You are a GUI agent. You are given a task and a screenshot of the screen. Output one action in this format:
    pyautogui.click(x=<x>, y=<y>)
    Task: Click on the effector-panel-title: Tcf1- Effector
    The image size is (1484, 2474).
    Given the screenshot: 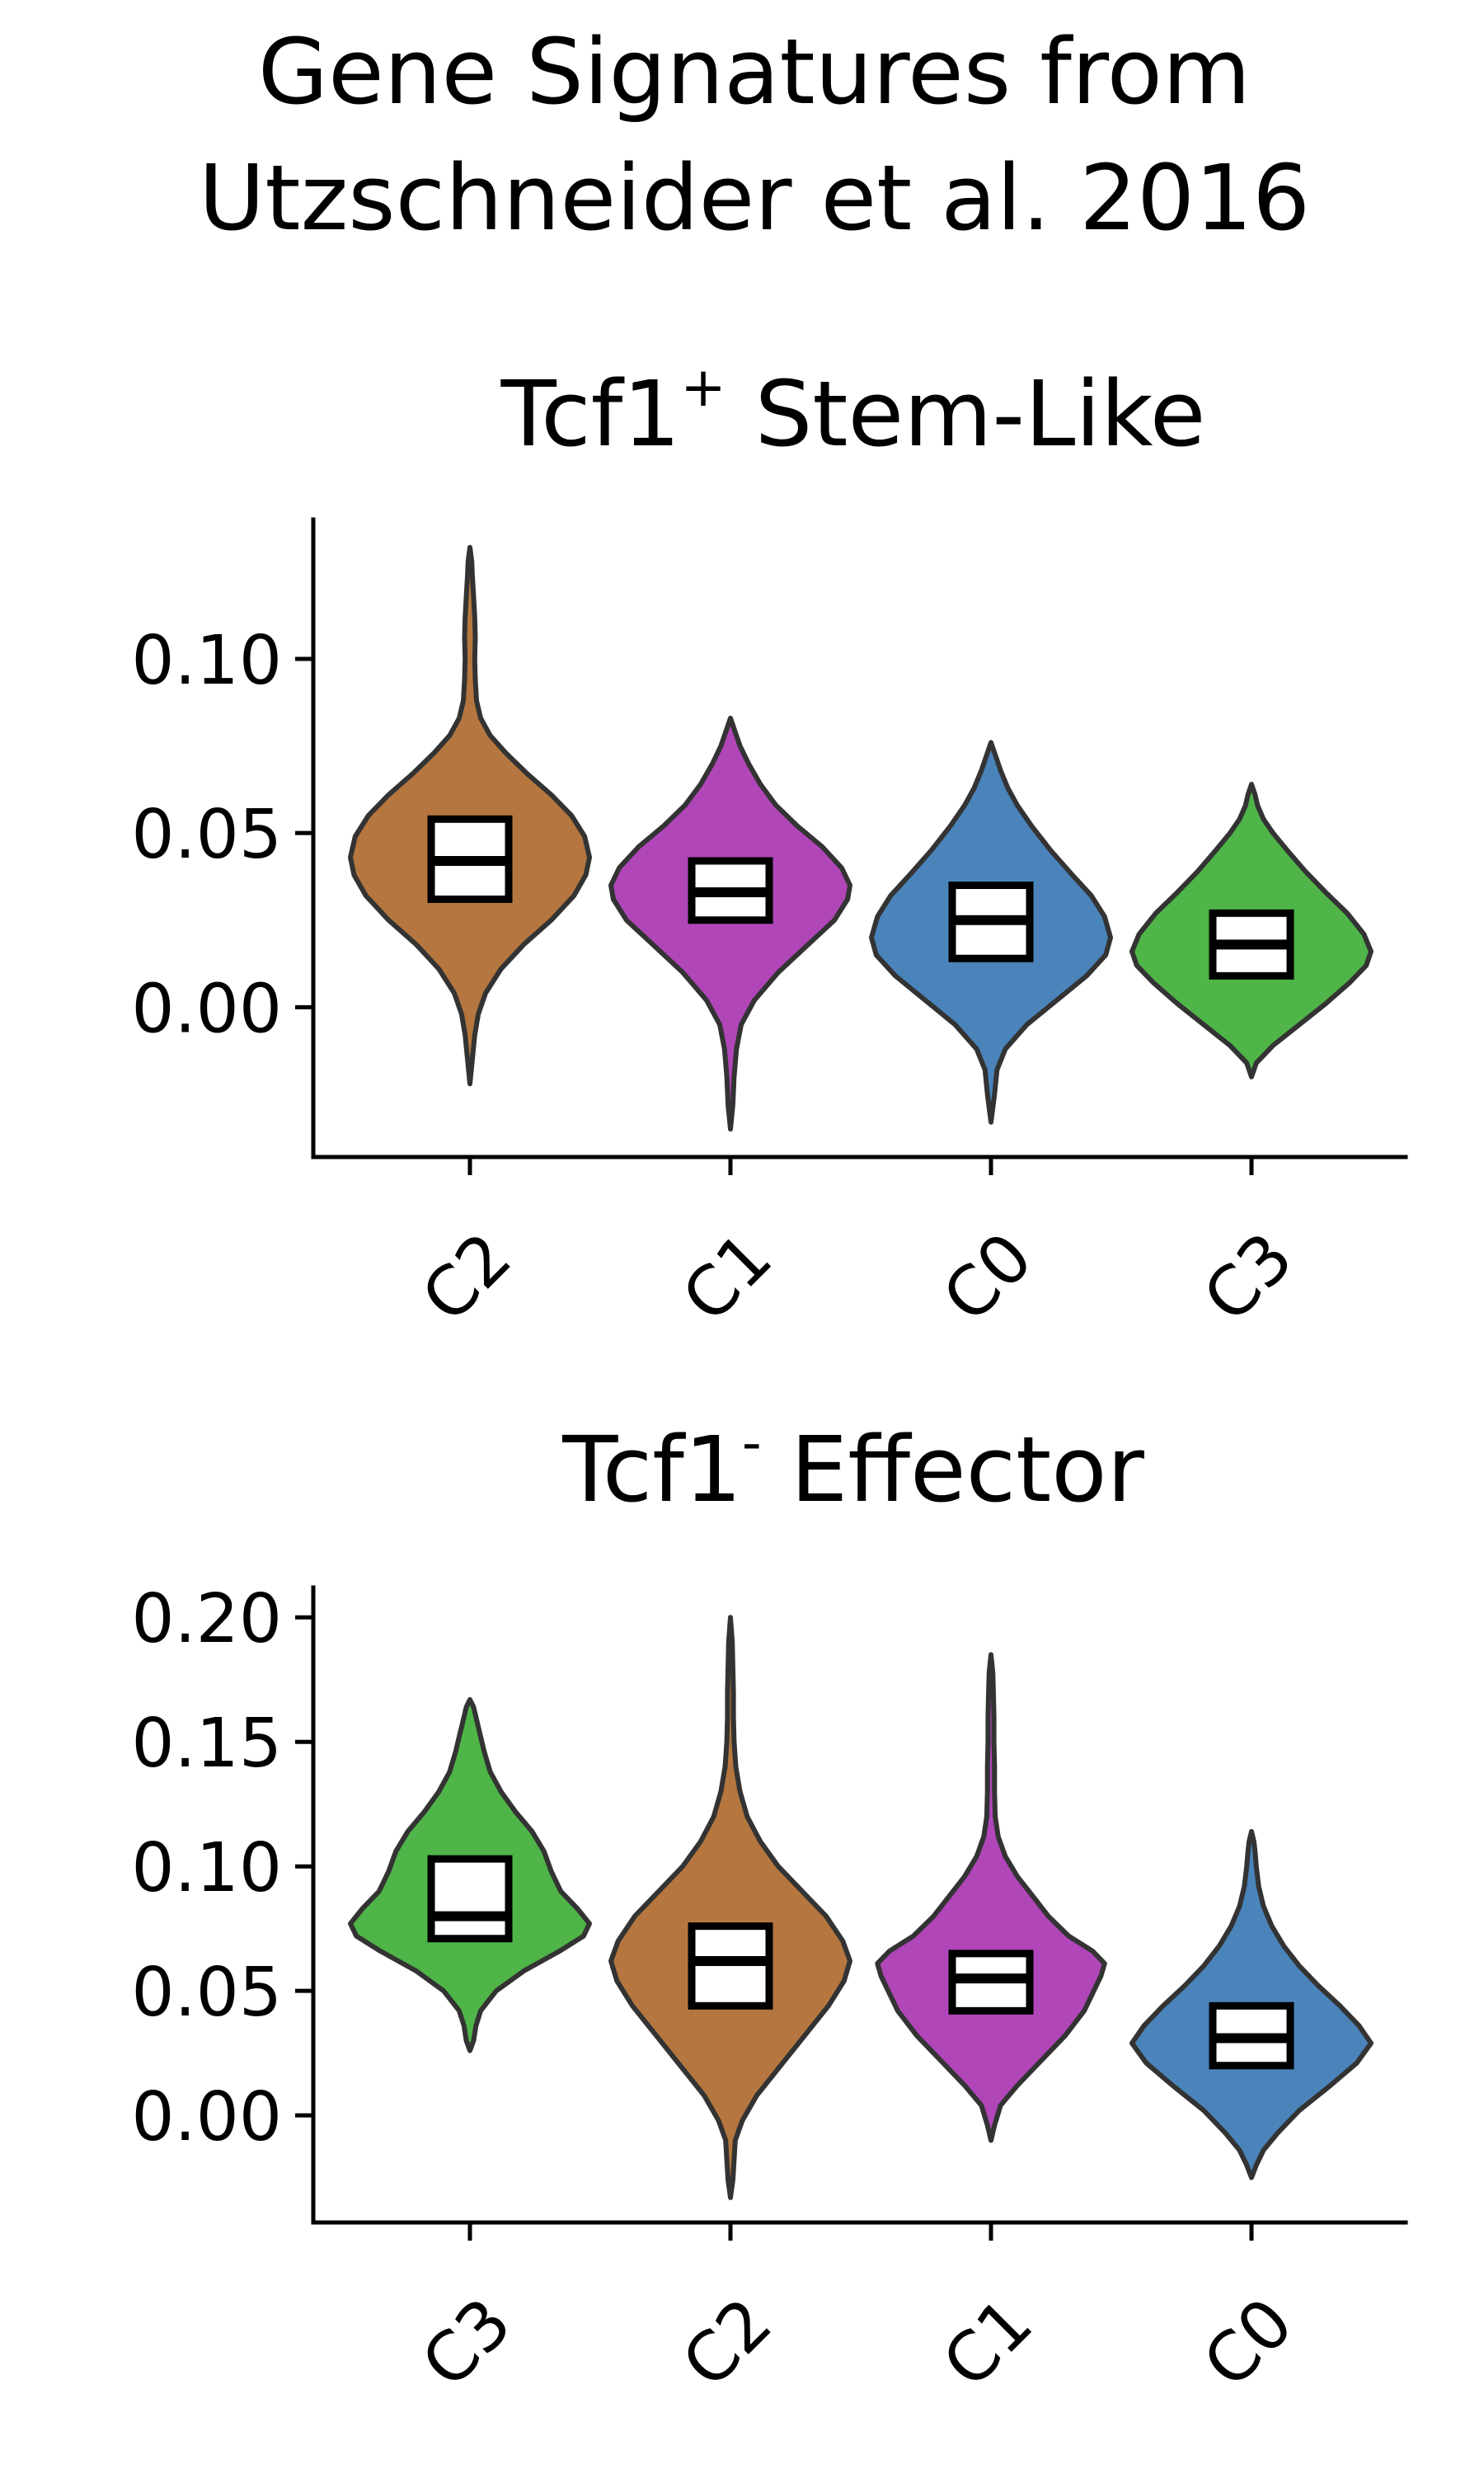 What is the action you would take?
    pyautogui.click(x=852, y=1466)
    